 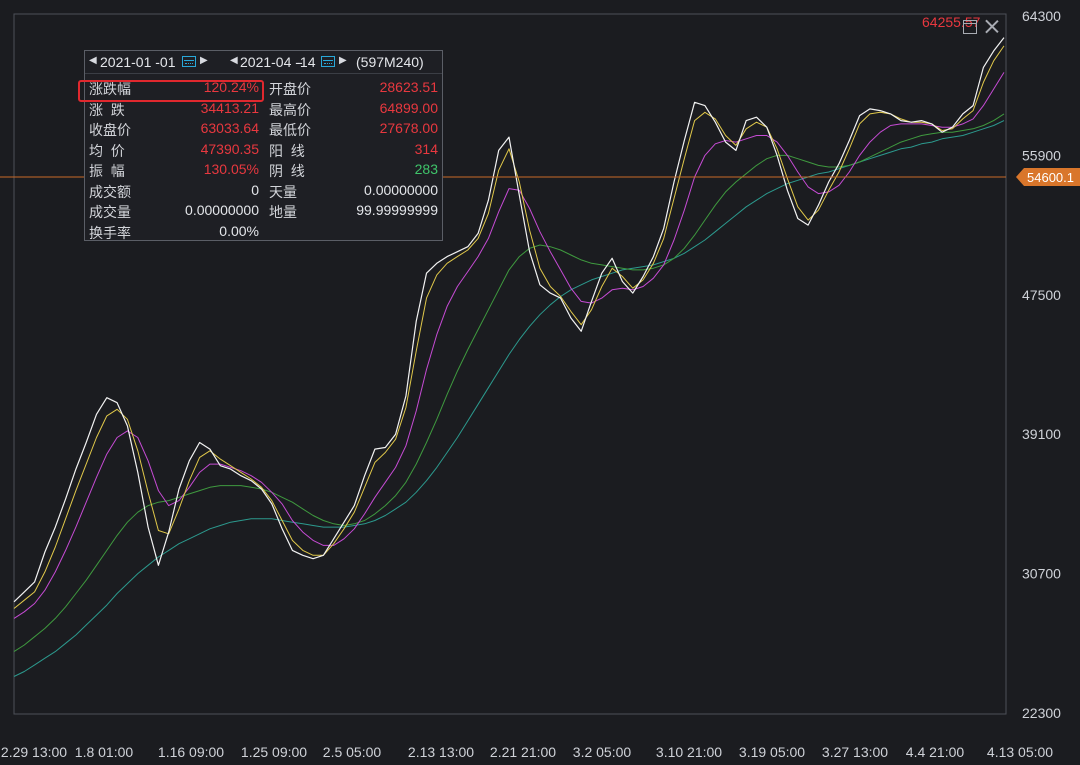 I want to click on stat-value: 27678.00, so click(x=408, y=128).